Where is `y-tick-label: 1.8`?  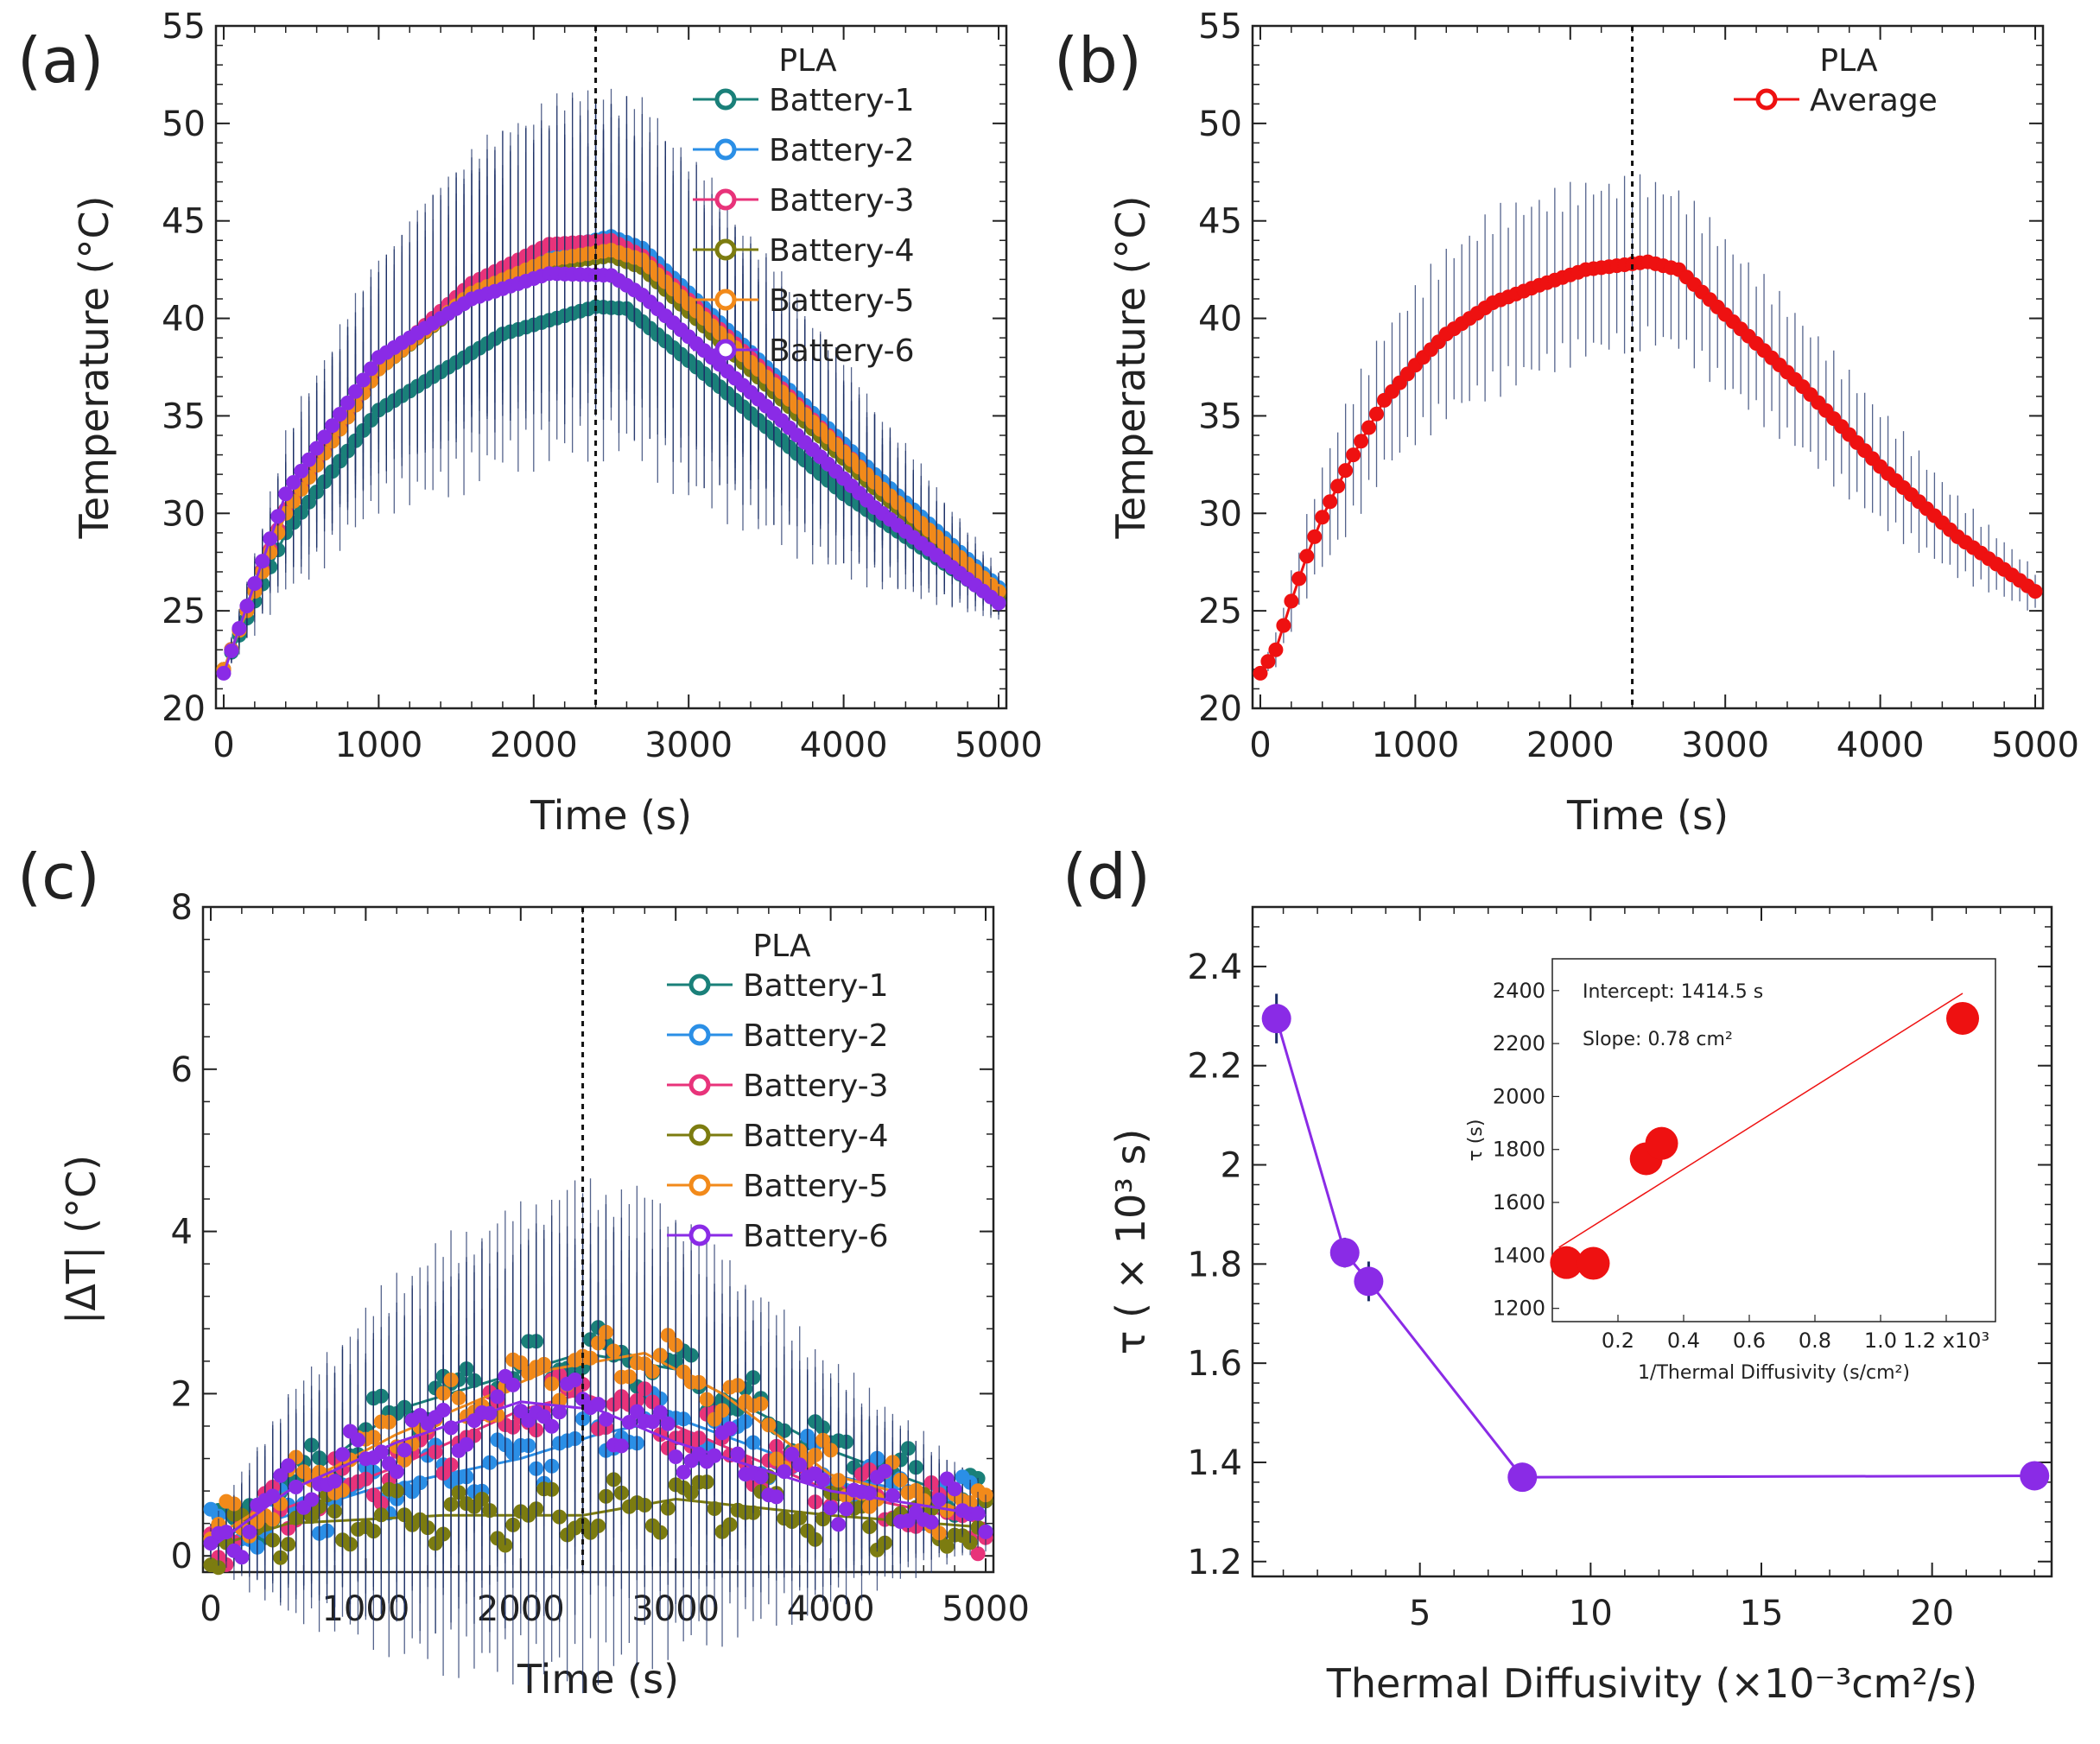
y-tick-label: 1.8 is located at coordinates (1214, 1264).